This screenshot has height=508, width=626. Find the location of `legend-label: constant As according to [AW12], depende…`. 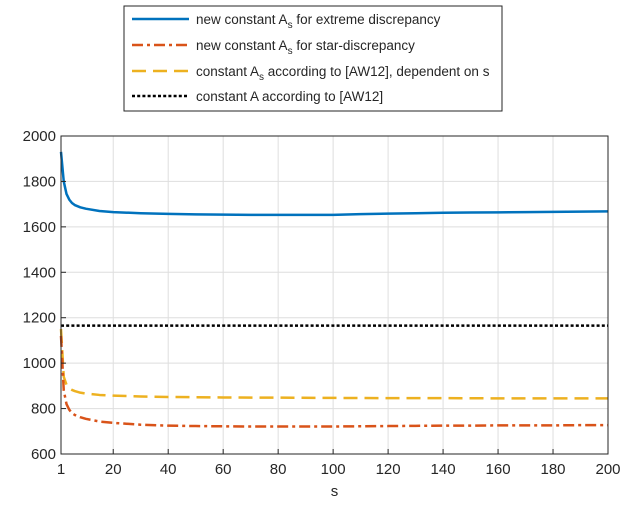

legend-label: constant As according to [AW12], depende… is located at coordinates (343, 73).